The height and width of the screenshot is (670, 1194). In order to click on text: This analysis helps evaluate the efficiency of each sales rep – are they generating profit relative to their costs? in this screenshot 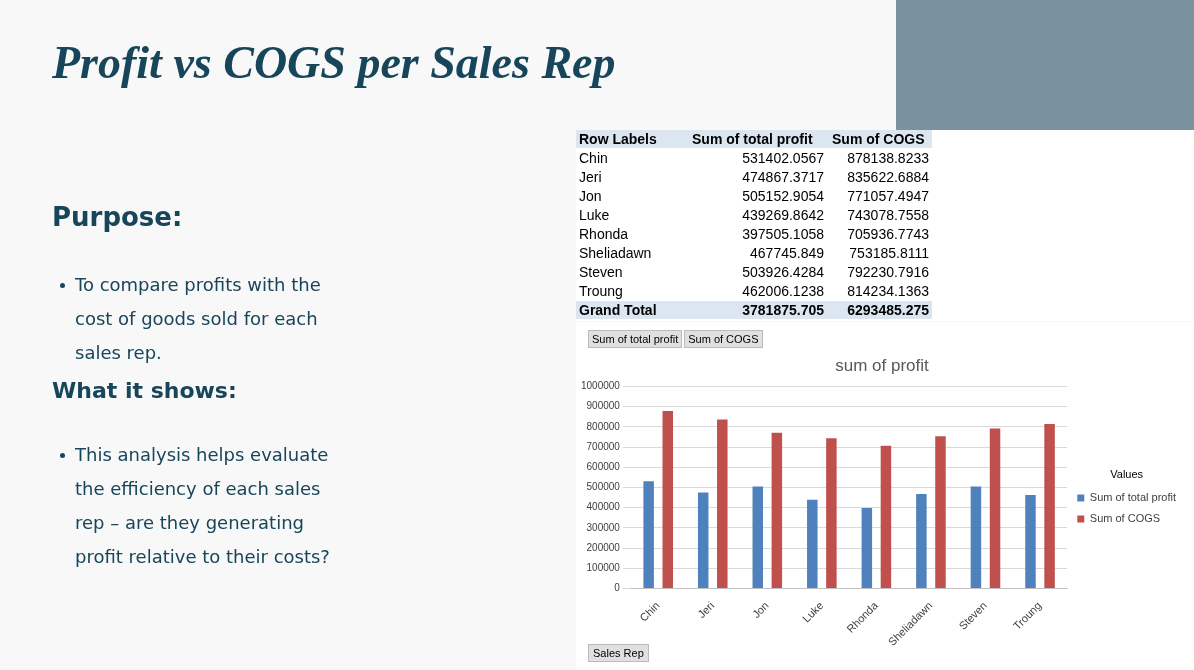, I will do `click(202, 506)`.